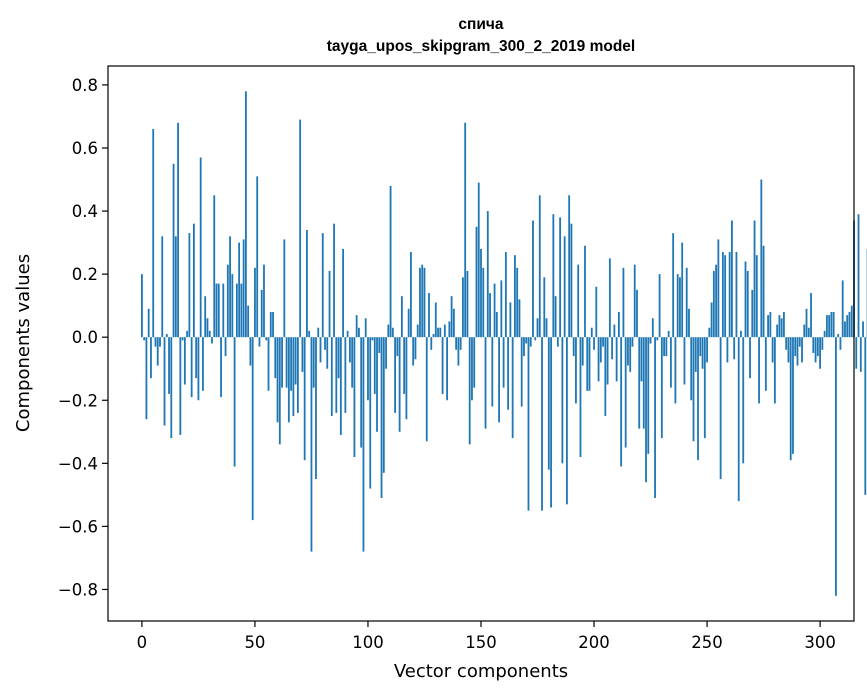 This screenshot has width=867, height=700. I want to click on y-axis: 0.80.60.40.20.0−0.2−0.4−0.6−0.8, so click(83, 338).